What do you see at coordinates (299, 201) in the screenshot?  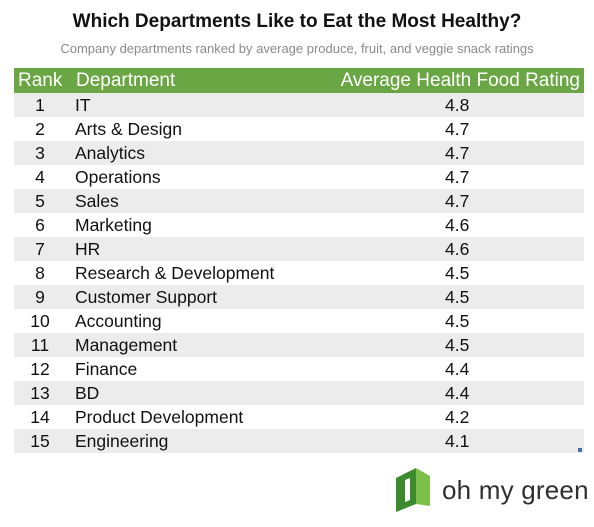 I see `table-row: 5 Sales 4.7` at bounding box center [299, 201].